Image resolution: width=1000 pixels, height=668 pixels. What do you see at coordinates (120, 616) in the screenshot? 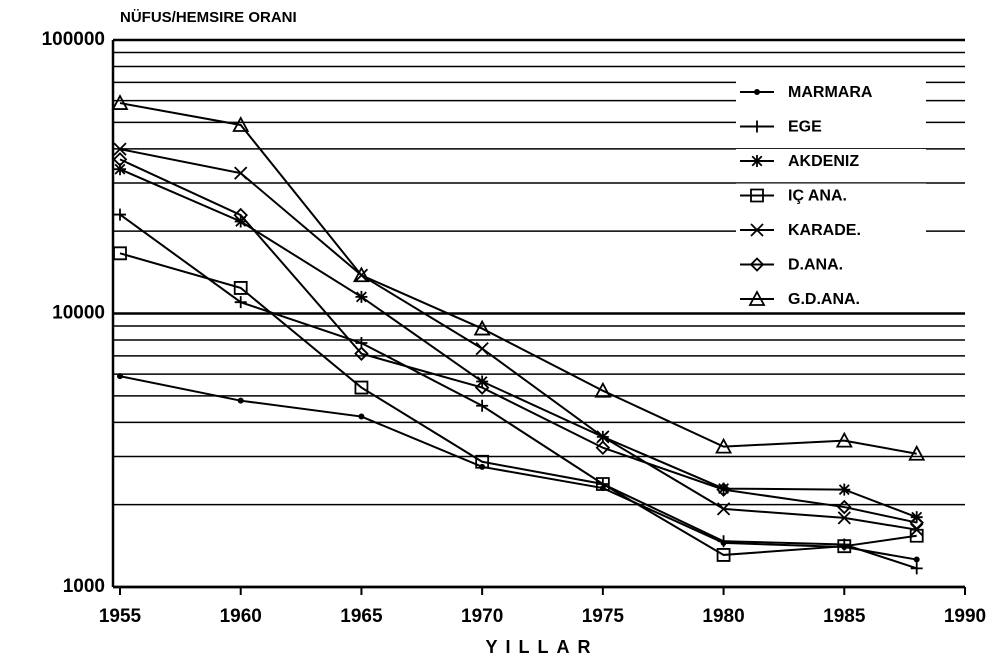
I see `x-tick-label: 1955` at bounding box center [120, 616].